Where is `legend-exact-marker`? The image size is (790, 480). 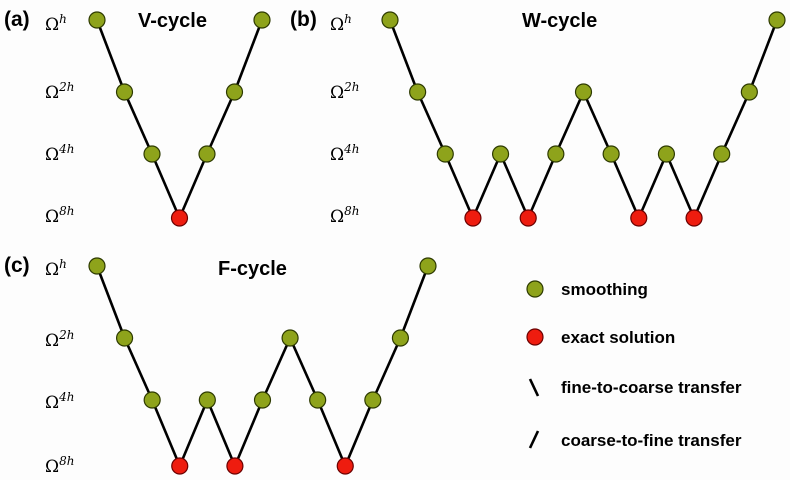 legend-exact-marker is located at coordinates (535, 337).